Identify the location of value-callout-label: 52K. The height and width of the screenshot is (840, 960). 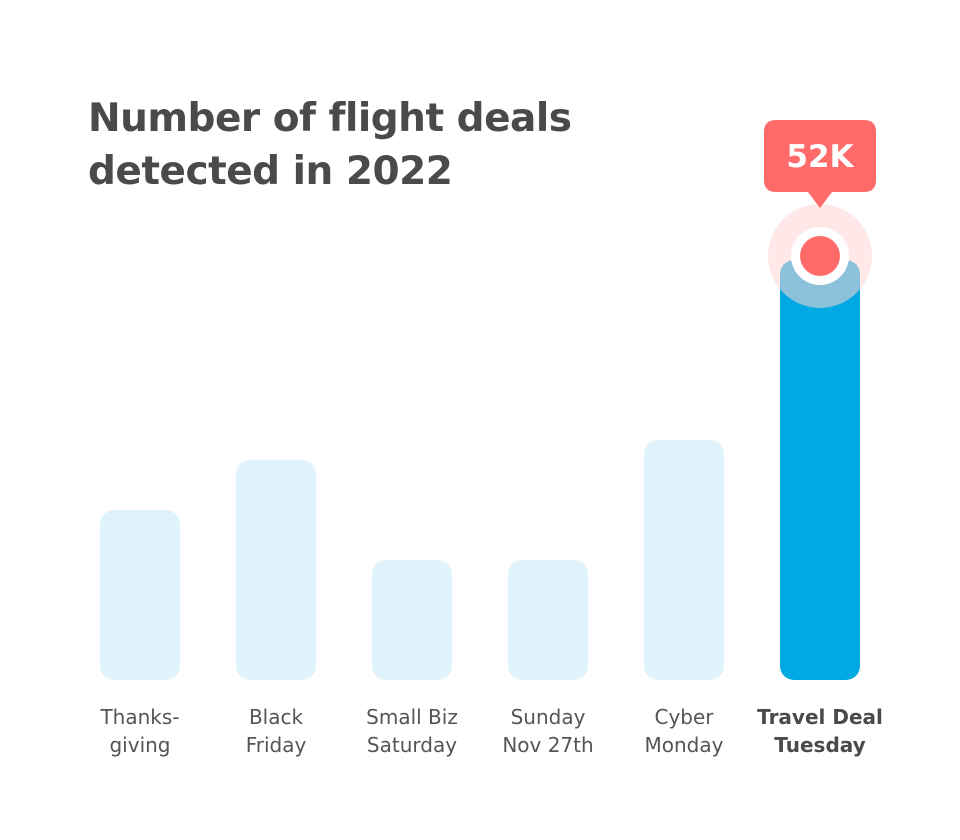
(820, 157).